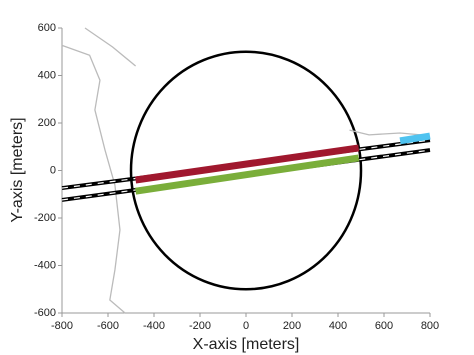 This screenshot has height=355, width=474. What do you see at coordinates (47, 75) in the screenshot?
I see `y-tick-label: 400` at bounding box center [47, 75].